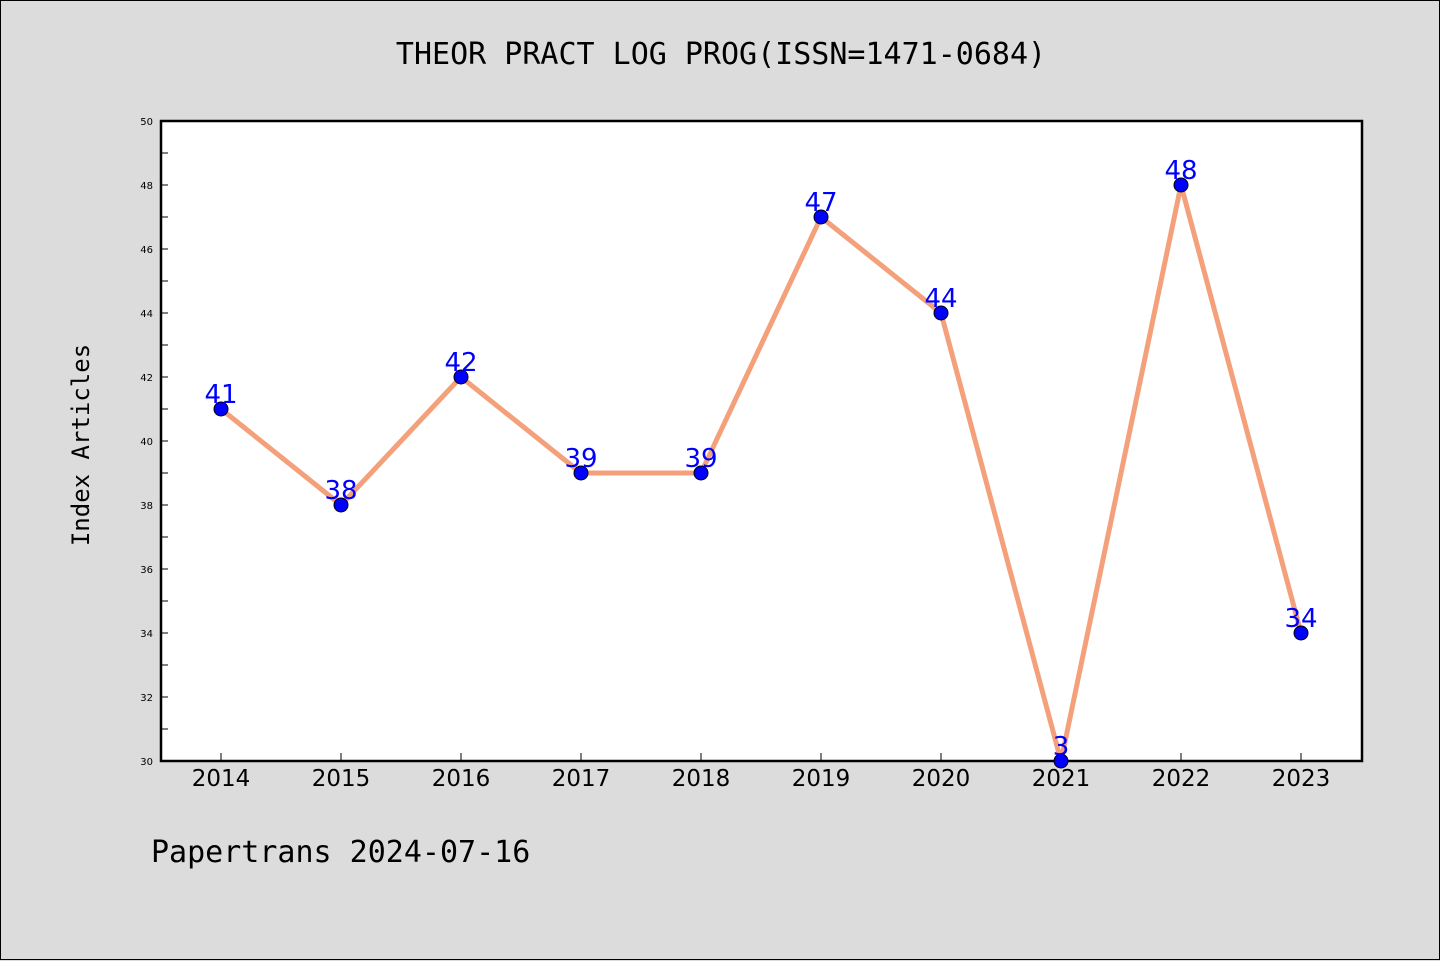 The width and height of the screenshot is (1440, 961). What do you see at coordinates (461, 779) in the screenshot?
I see `x-tick-label: 2016` at bounding box center [461, 779].